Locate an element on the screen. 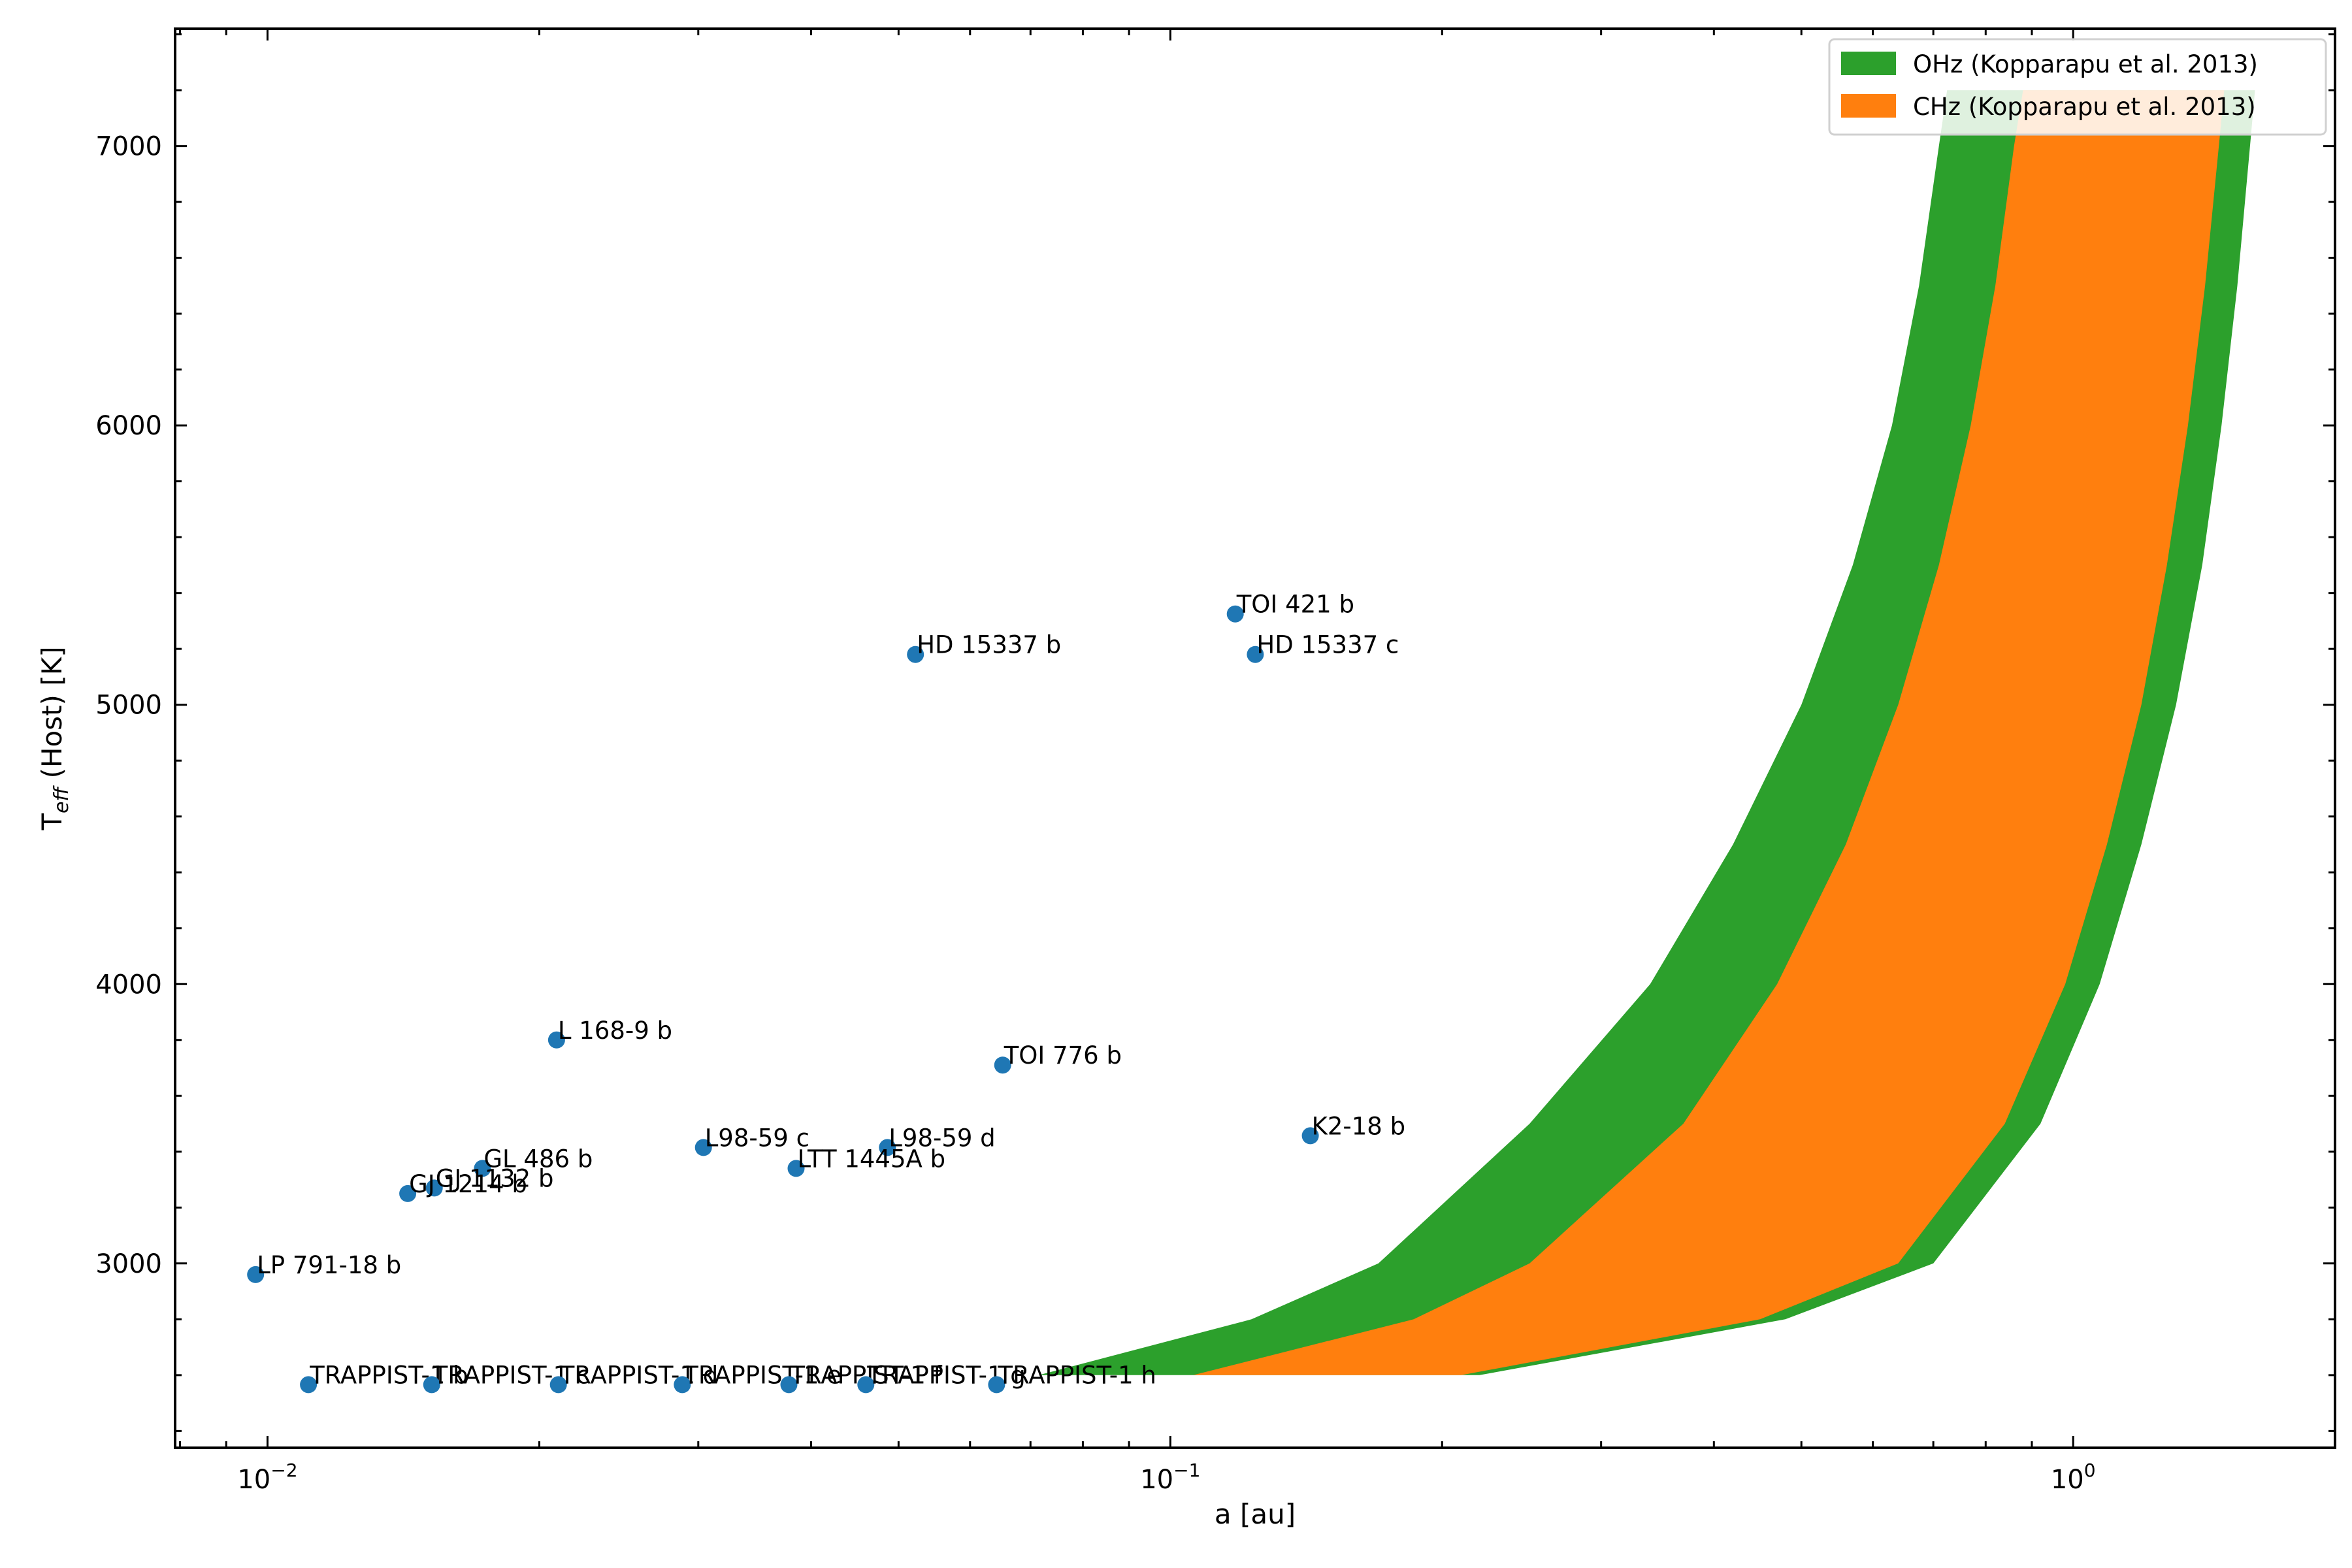  y-tick-label: 3000 is located at coordinates (128, 1264).